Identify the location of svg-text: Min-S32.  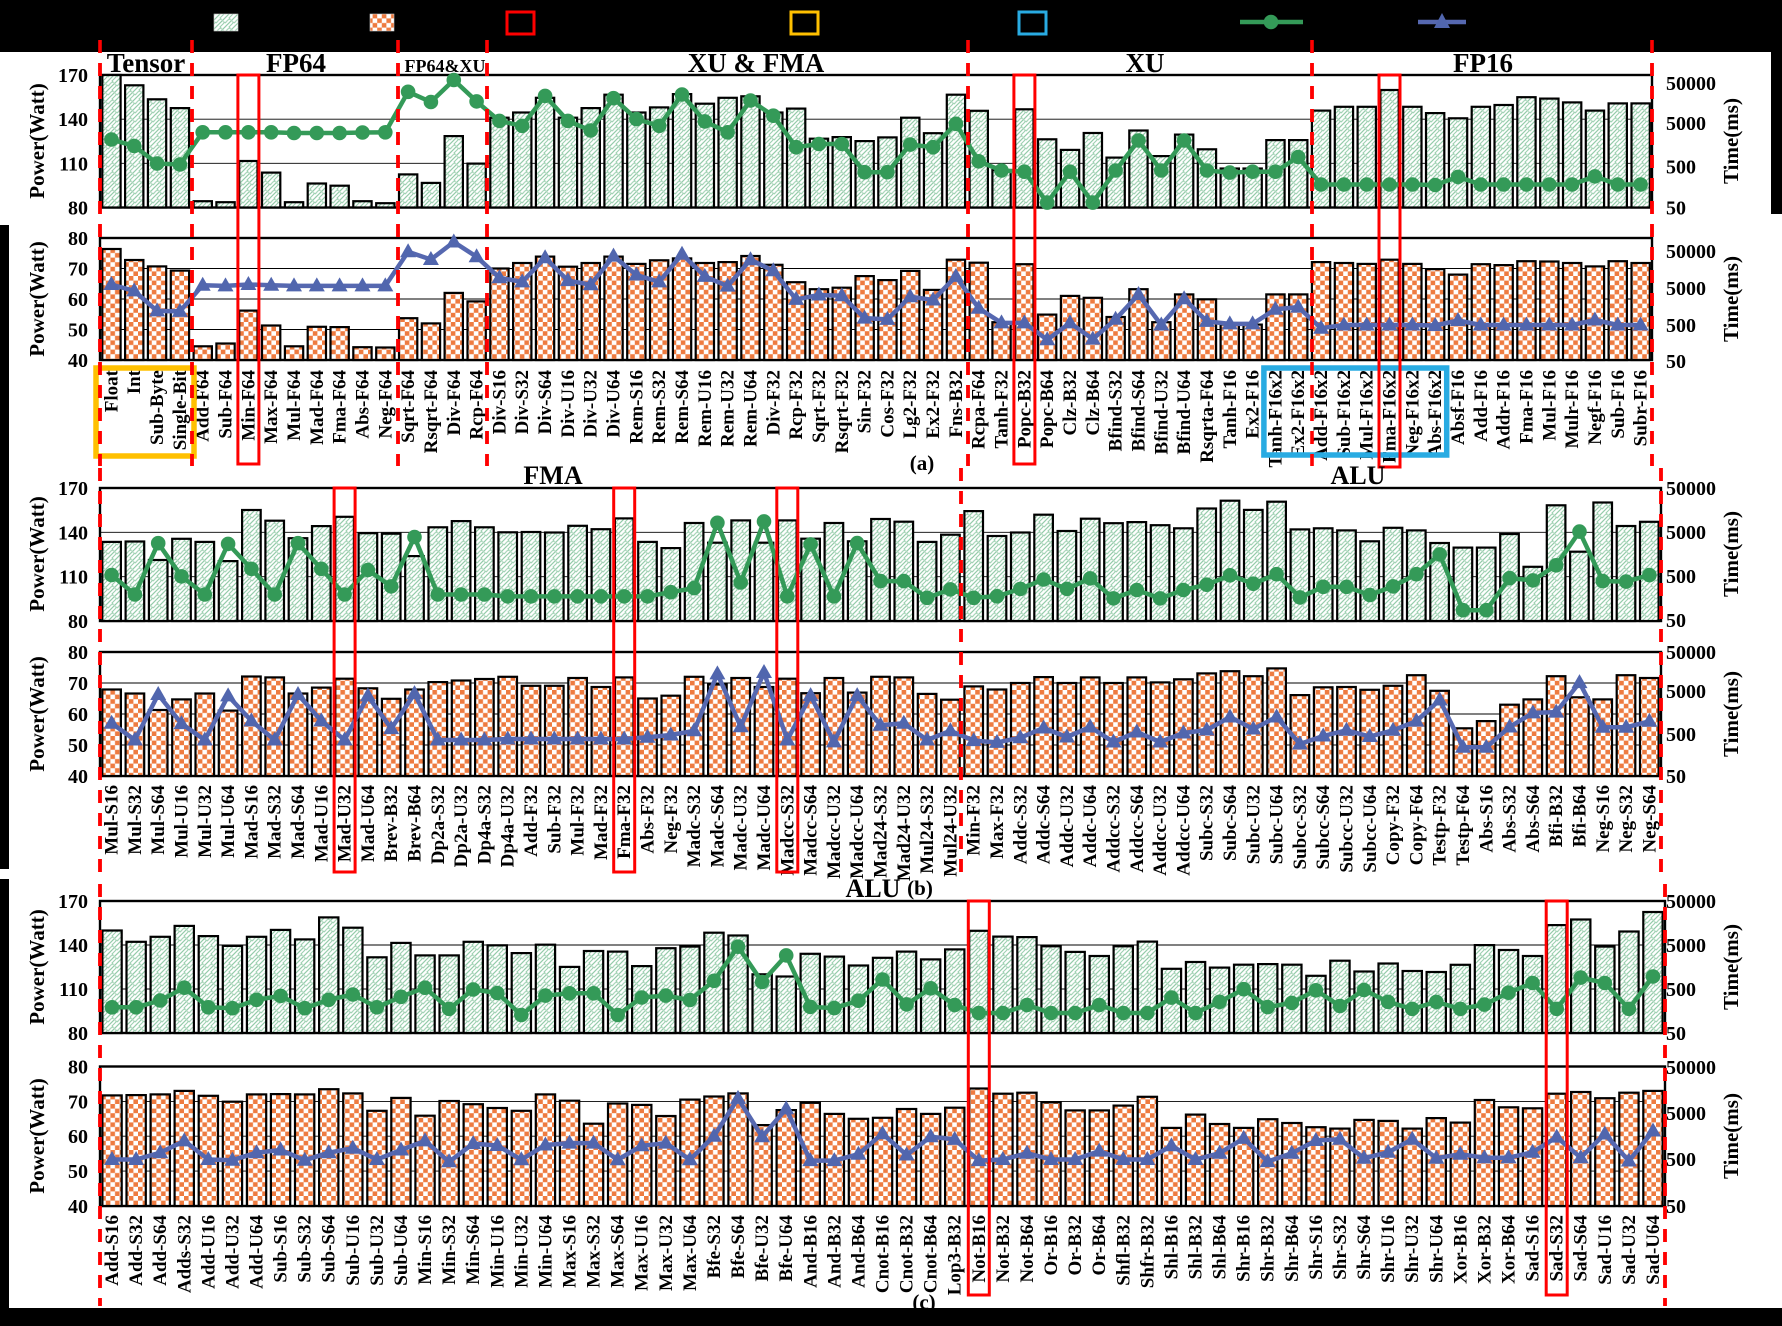
(449, 1250).